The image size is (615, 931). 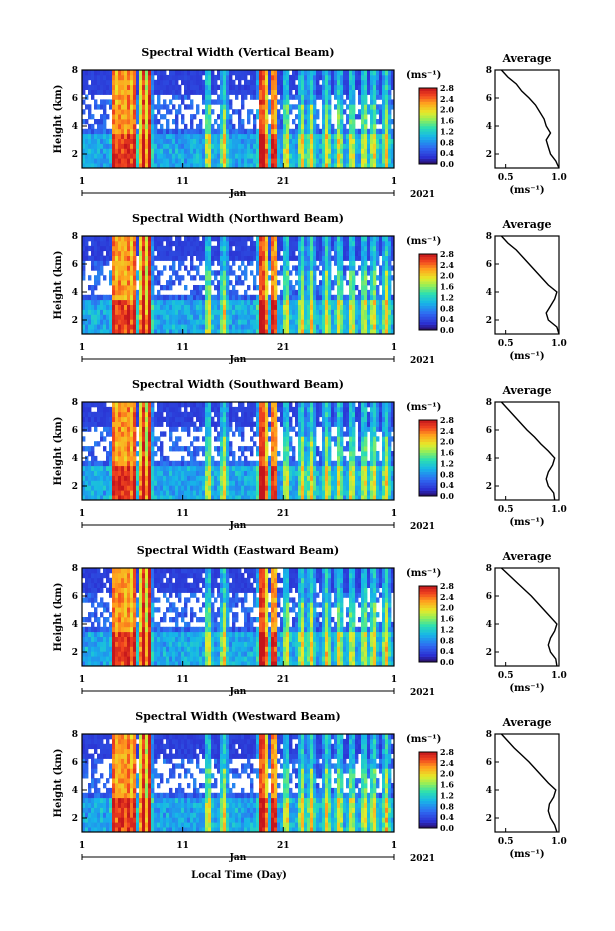 What do you see at coordinates (238, 550) in the screenshot?
I see `panel-title: Spectral Width (Eastward Beam)` at bounding box center [238, 550].